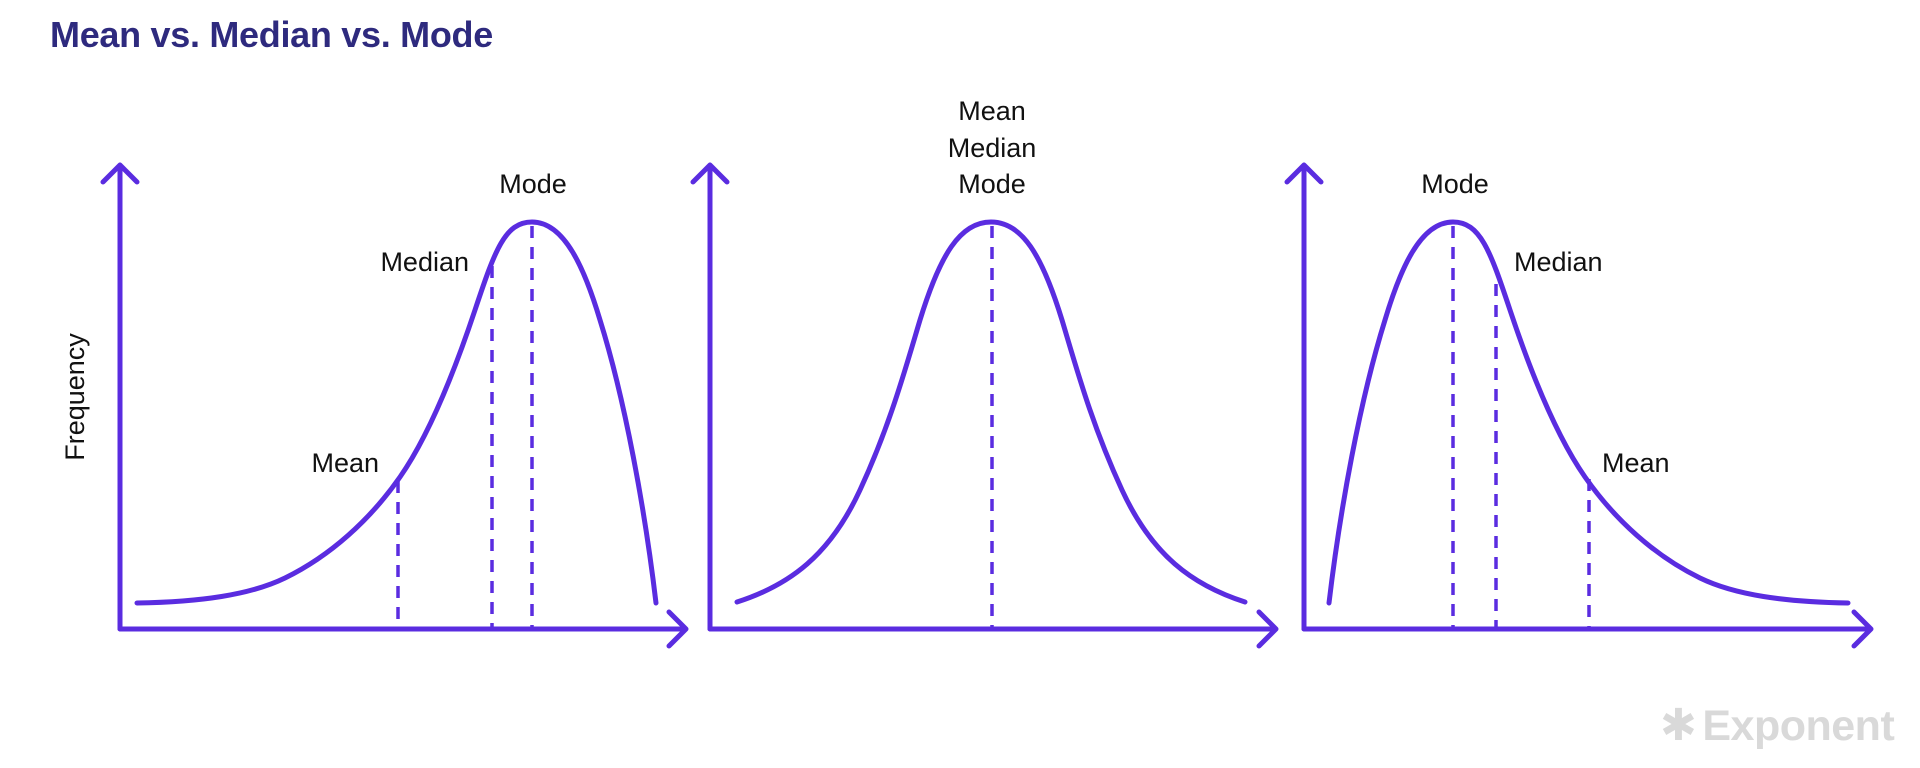  I want to click on exponent-logo: ✱ Exponent, so click(1777, 725).